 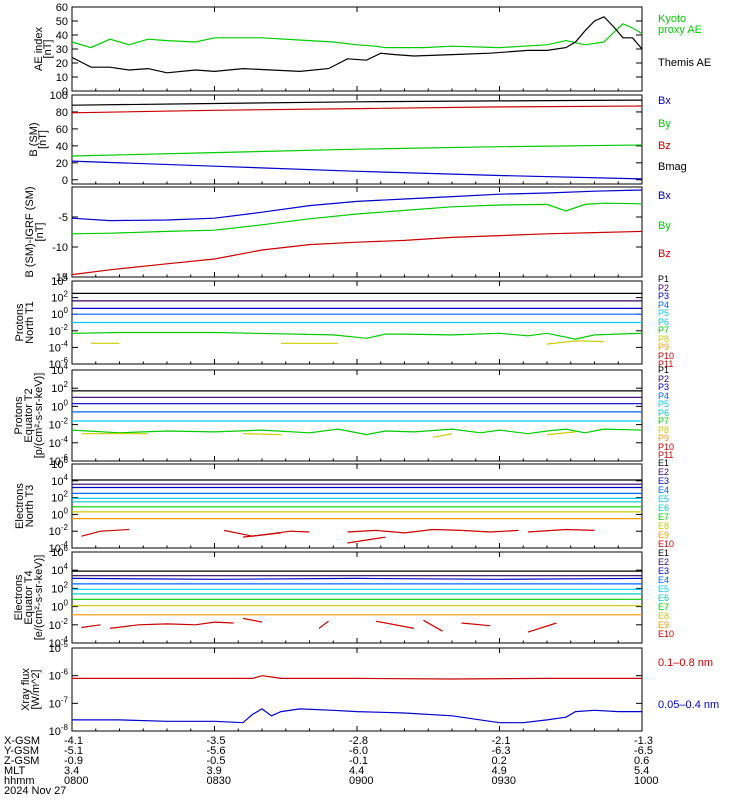 I want to click on y-axis-label: [nT], so click(x=48, y=49).